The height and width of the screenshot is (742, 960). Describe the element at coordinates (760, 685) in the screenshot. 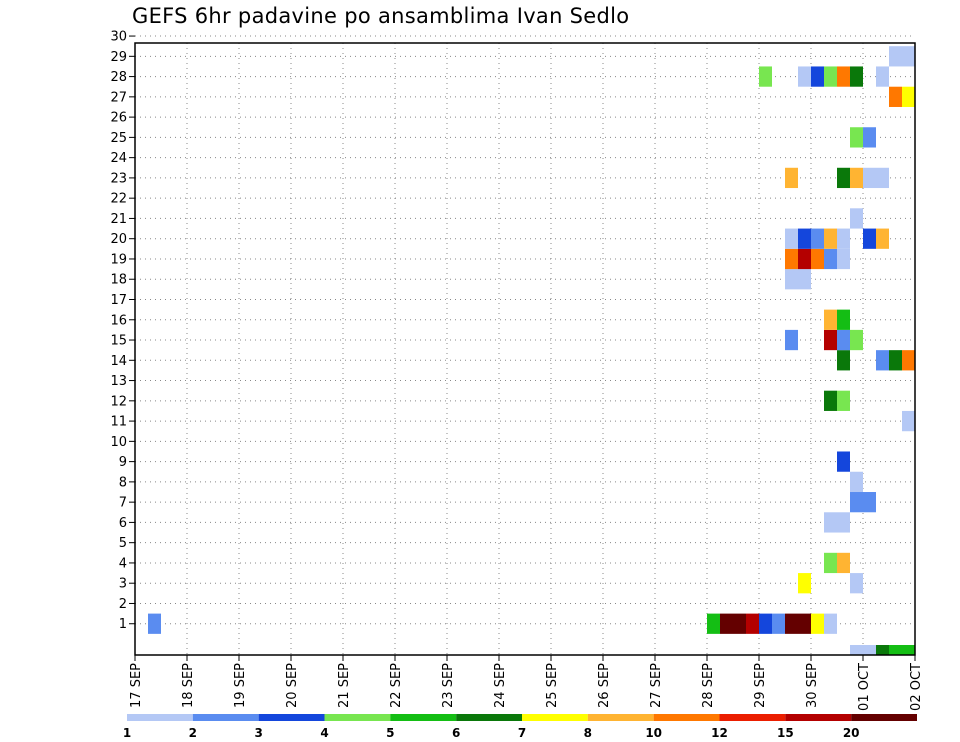

I see `x-tick-label: 29 SEP` at that location.